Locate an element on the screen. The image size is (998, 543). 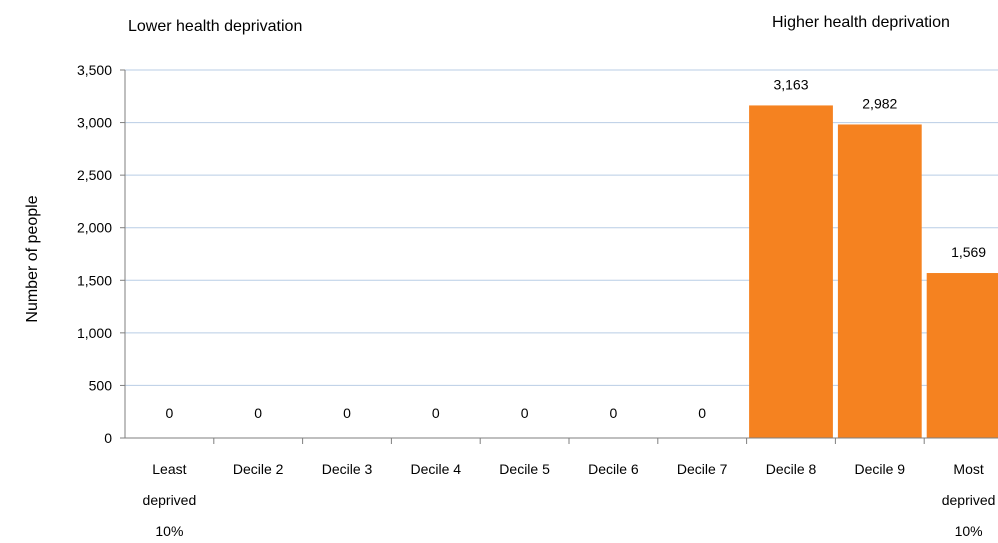
y-tick-label: 3,000 is located at coordinates (94, 123).